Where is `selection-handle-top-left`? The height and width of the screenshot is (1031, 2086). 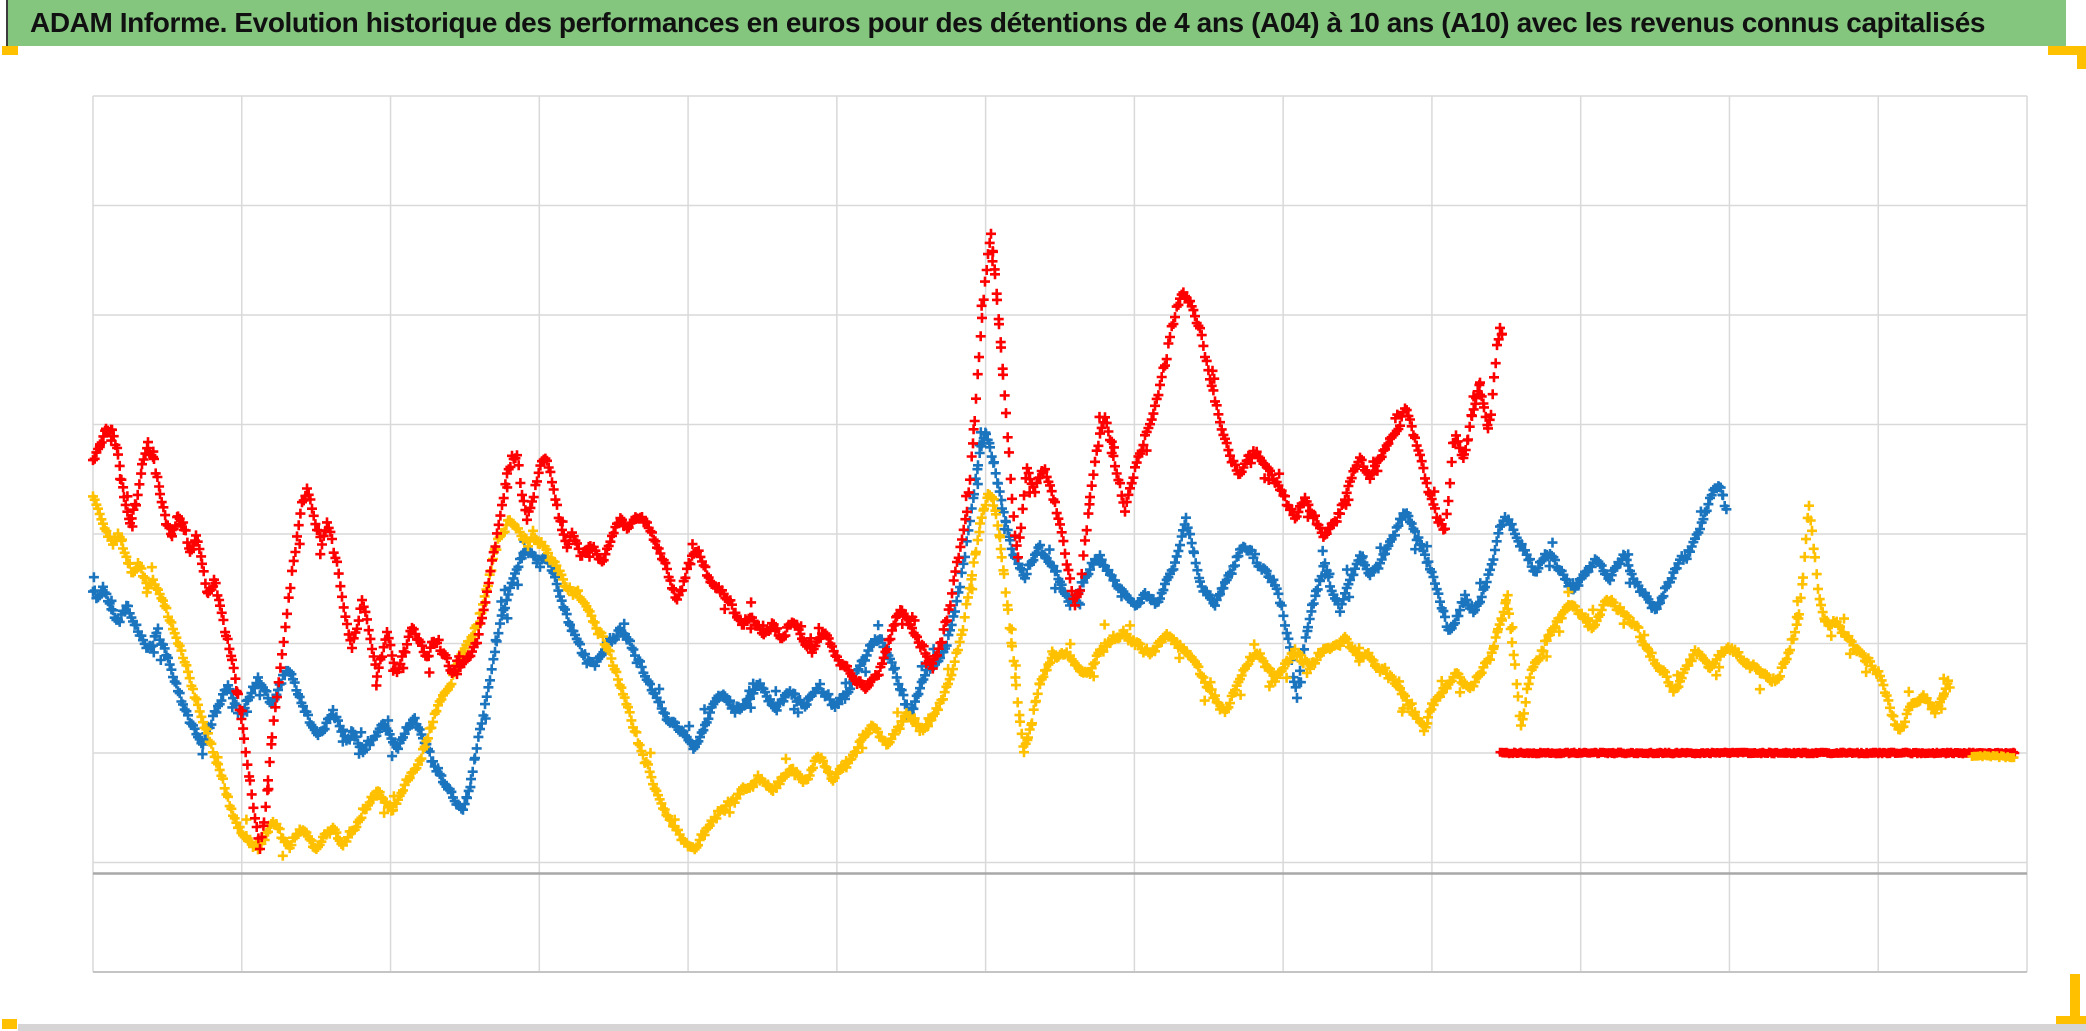 selection-handle-top-left is located at coordinates (10, 50).